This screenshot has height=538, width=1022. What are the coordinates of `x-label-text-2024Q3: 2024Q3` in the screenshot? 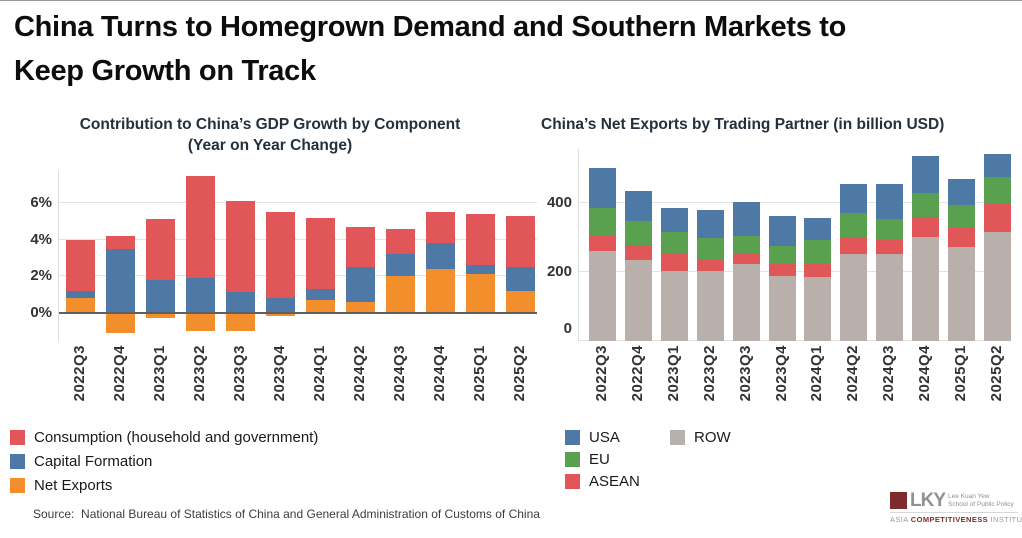 It's located at (889, 373).